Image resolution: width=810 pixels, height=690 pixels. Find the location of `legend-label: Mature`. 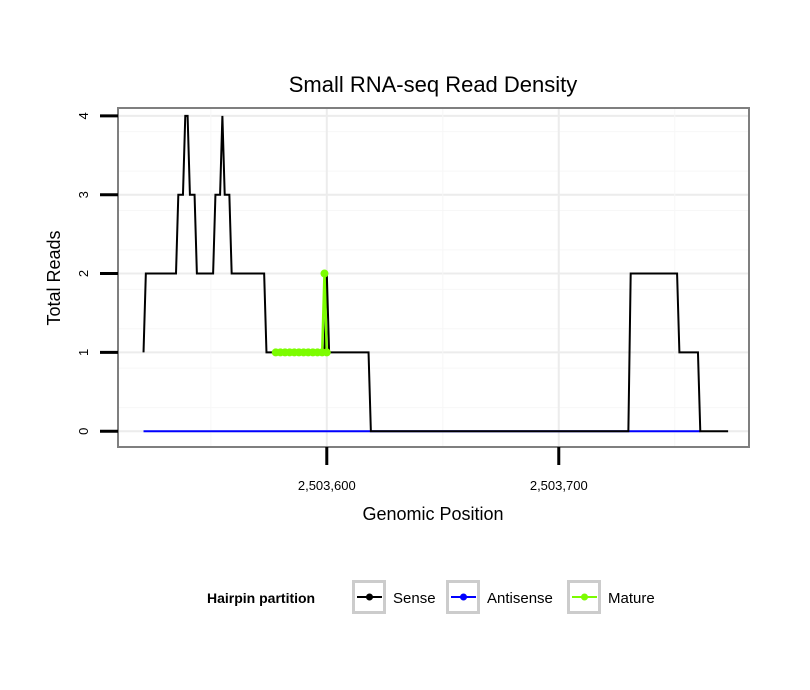

legend-label: Mature is located at coordinates (631, 598).